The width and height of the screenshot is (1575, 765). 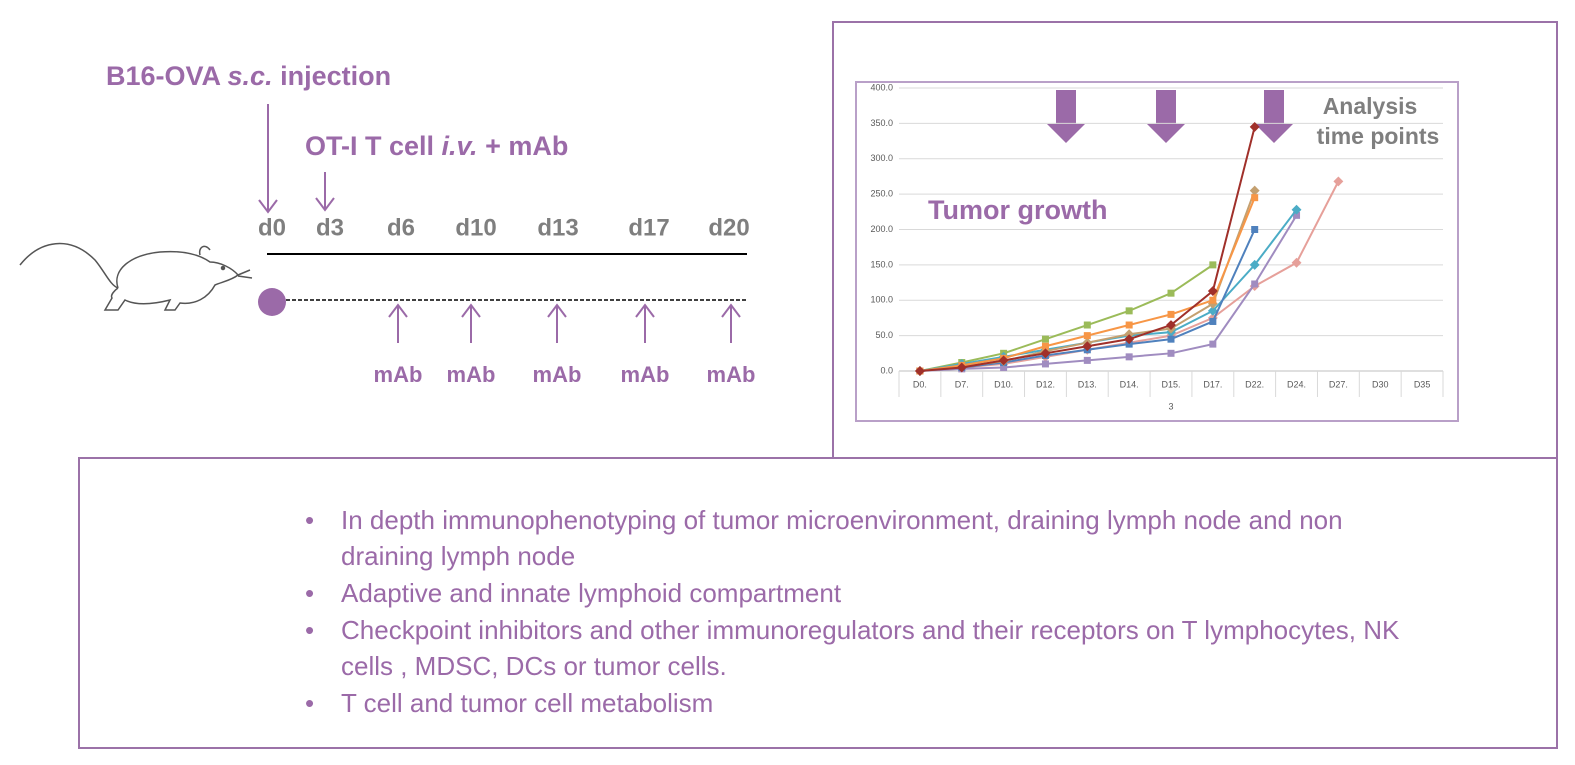 What do you see at coordinates (136, 277) in the screenshot?
I see `mouse-drawing` at bounding box center [136, 277].